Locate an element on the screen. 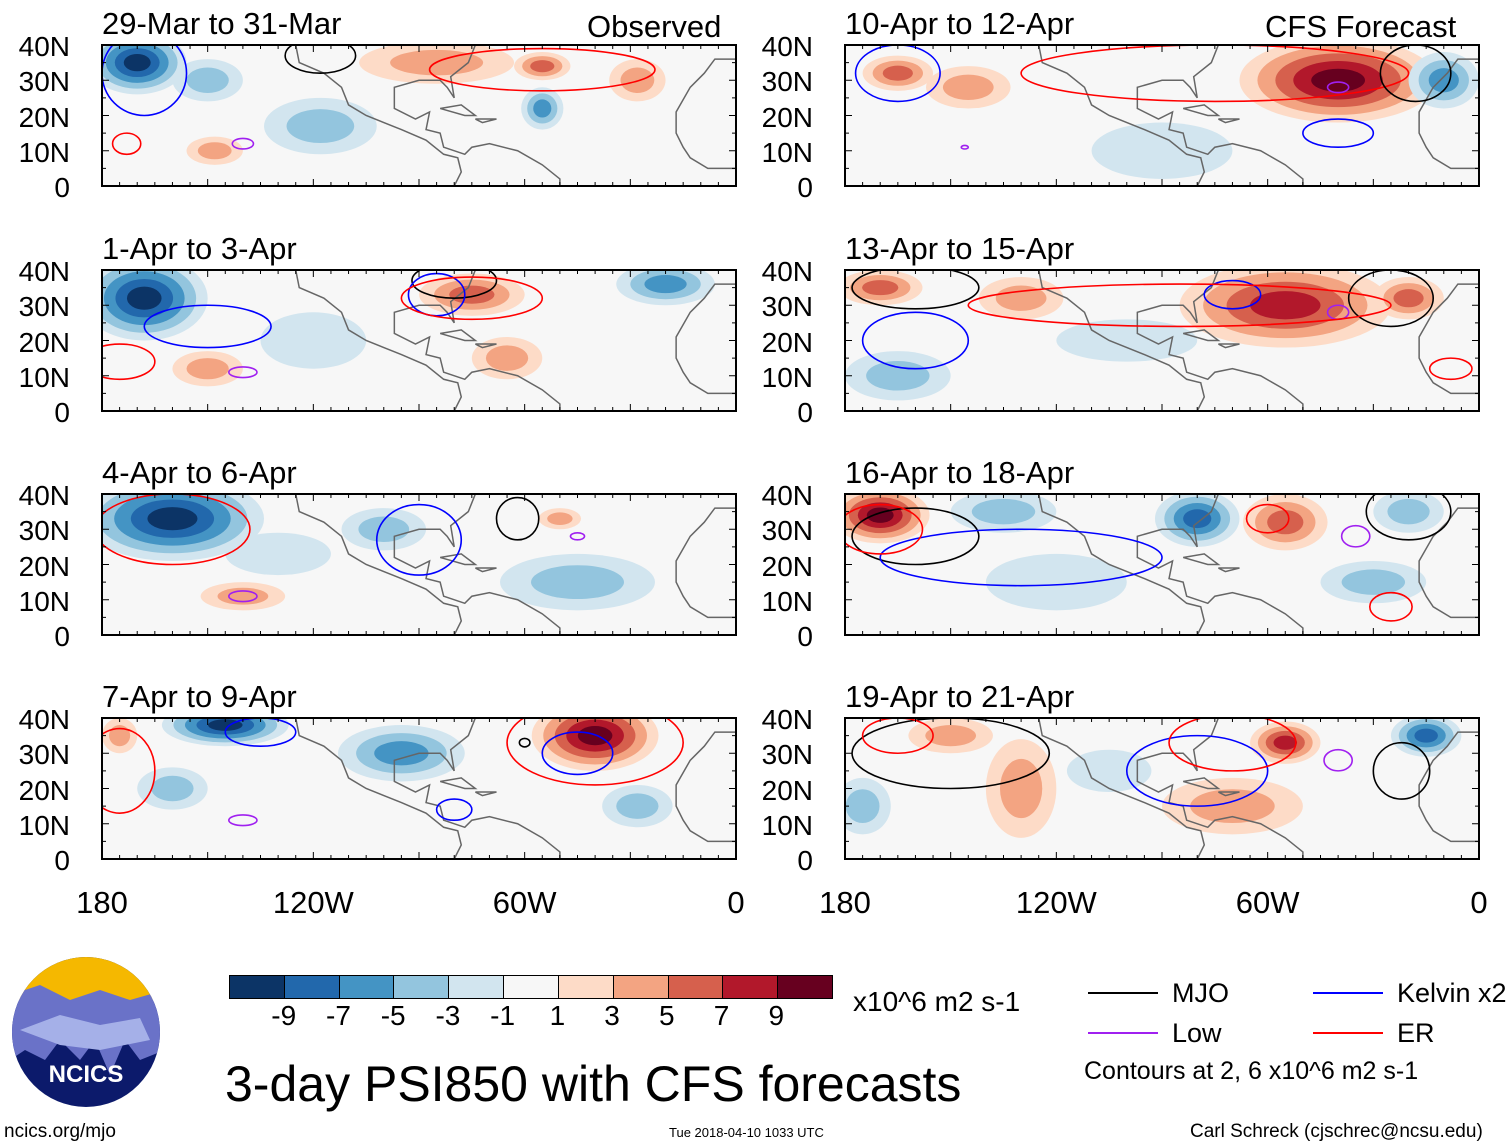 Image resolution: width=1510 pixels, height=1147 pixels. colorbar-label: -3 is located at coordinates (448, 1015).